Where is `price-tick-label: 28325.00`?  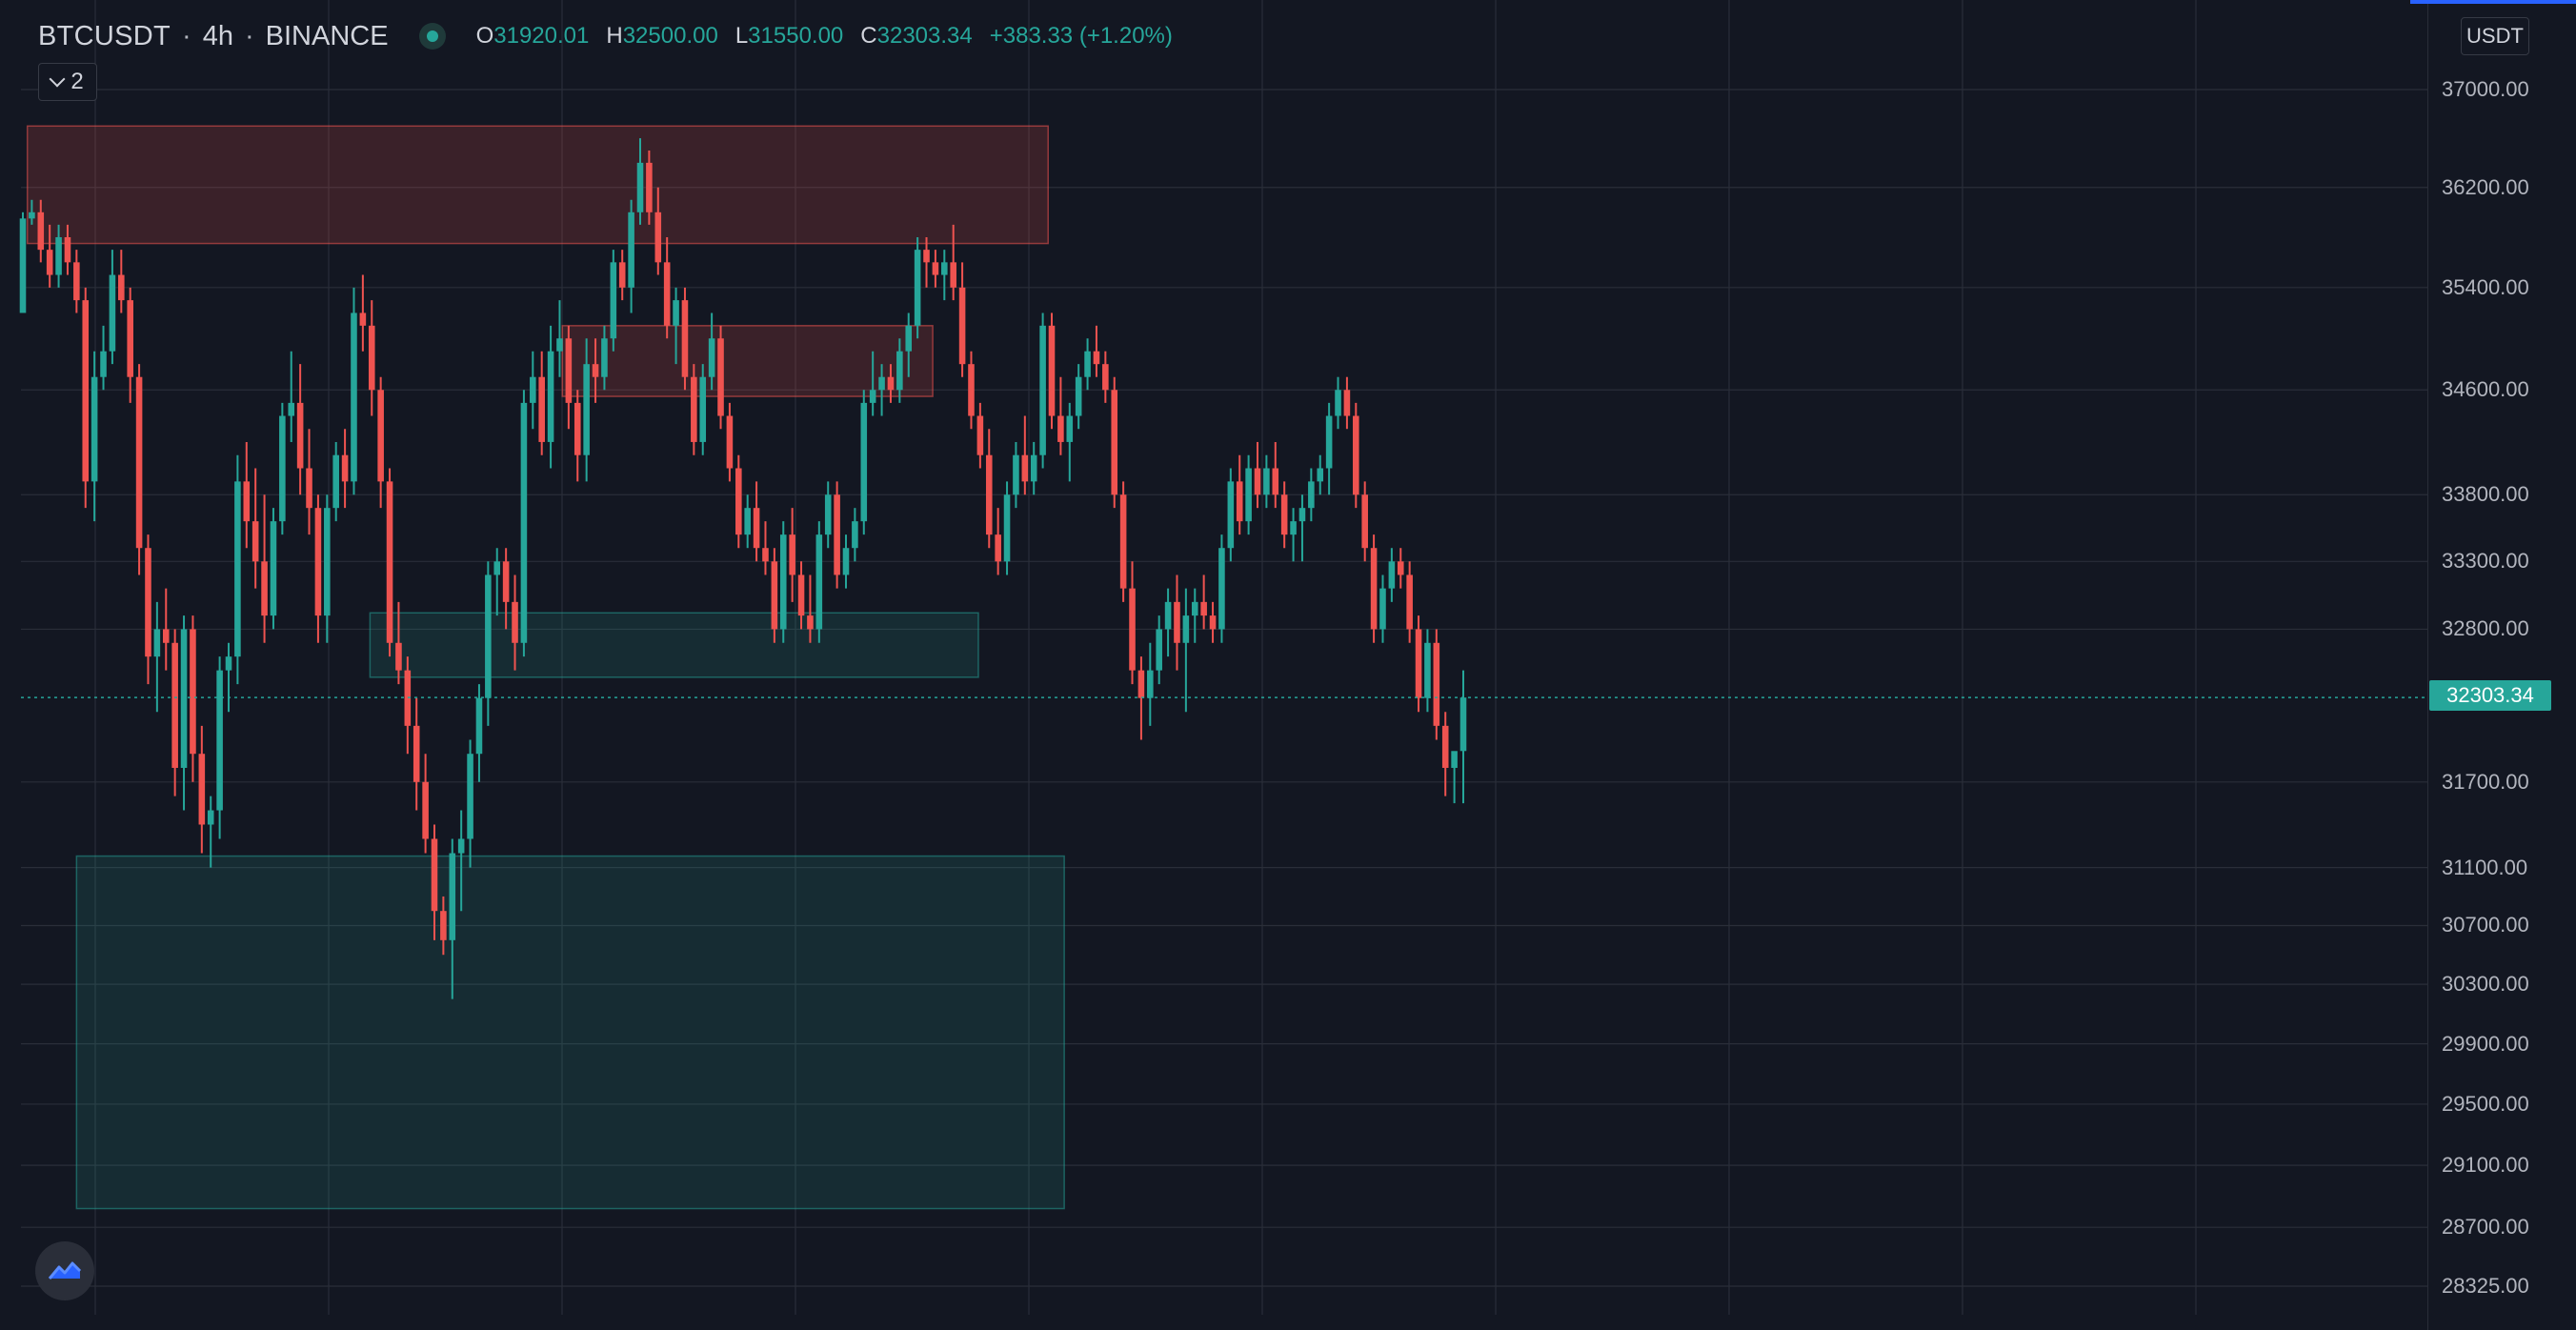
price-tick-label: 28325.00 is located at coordinates (2485, 1286).